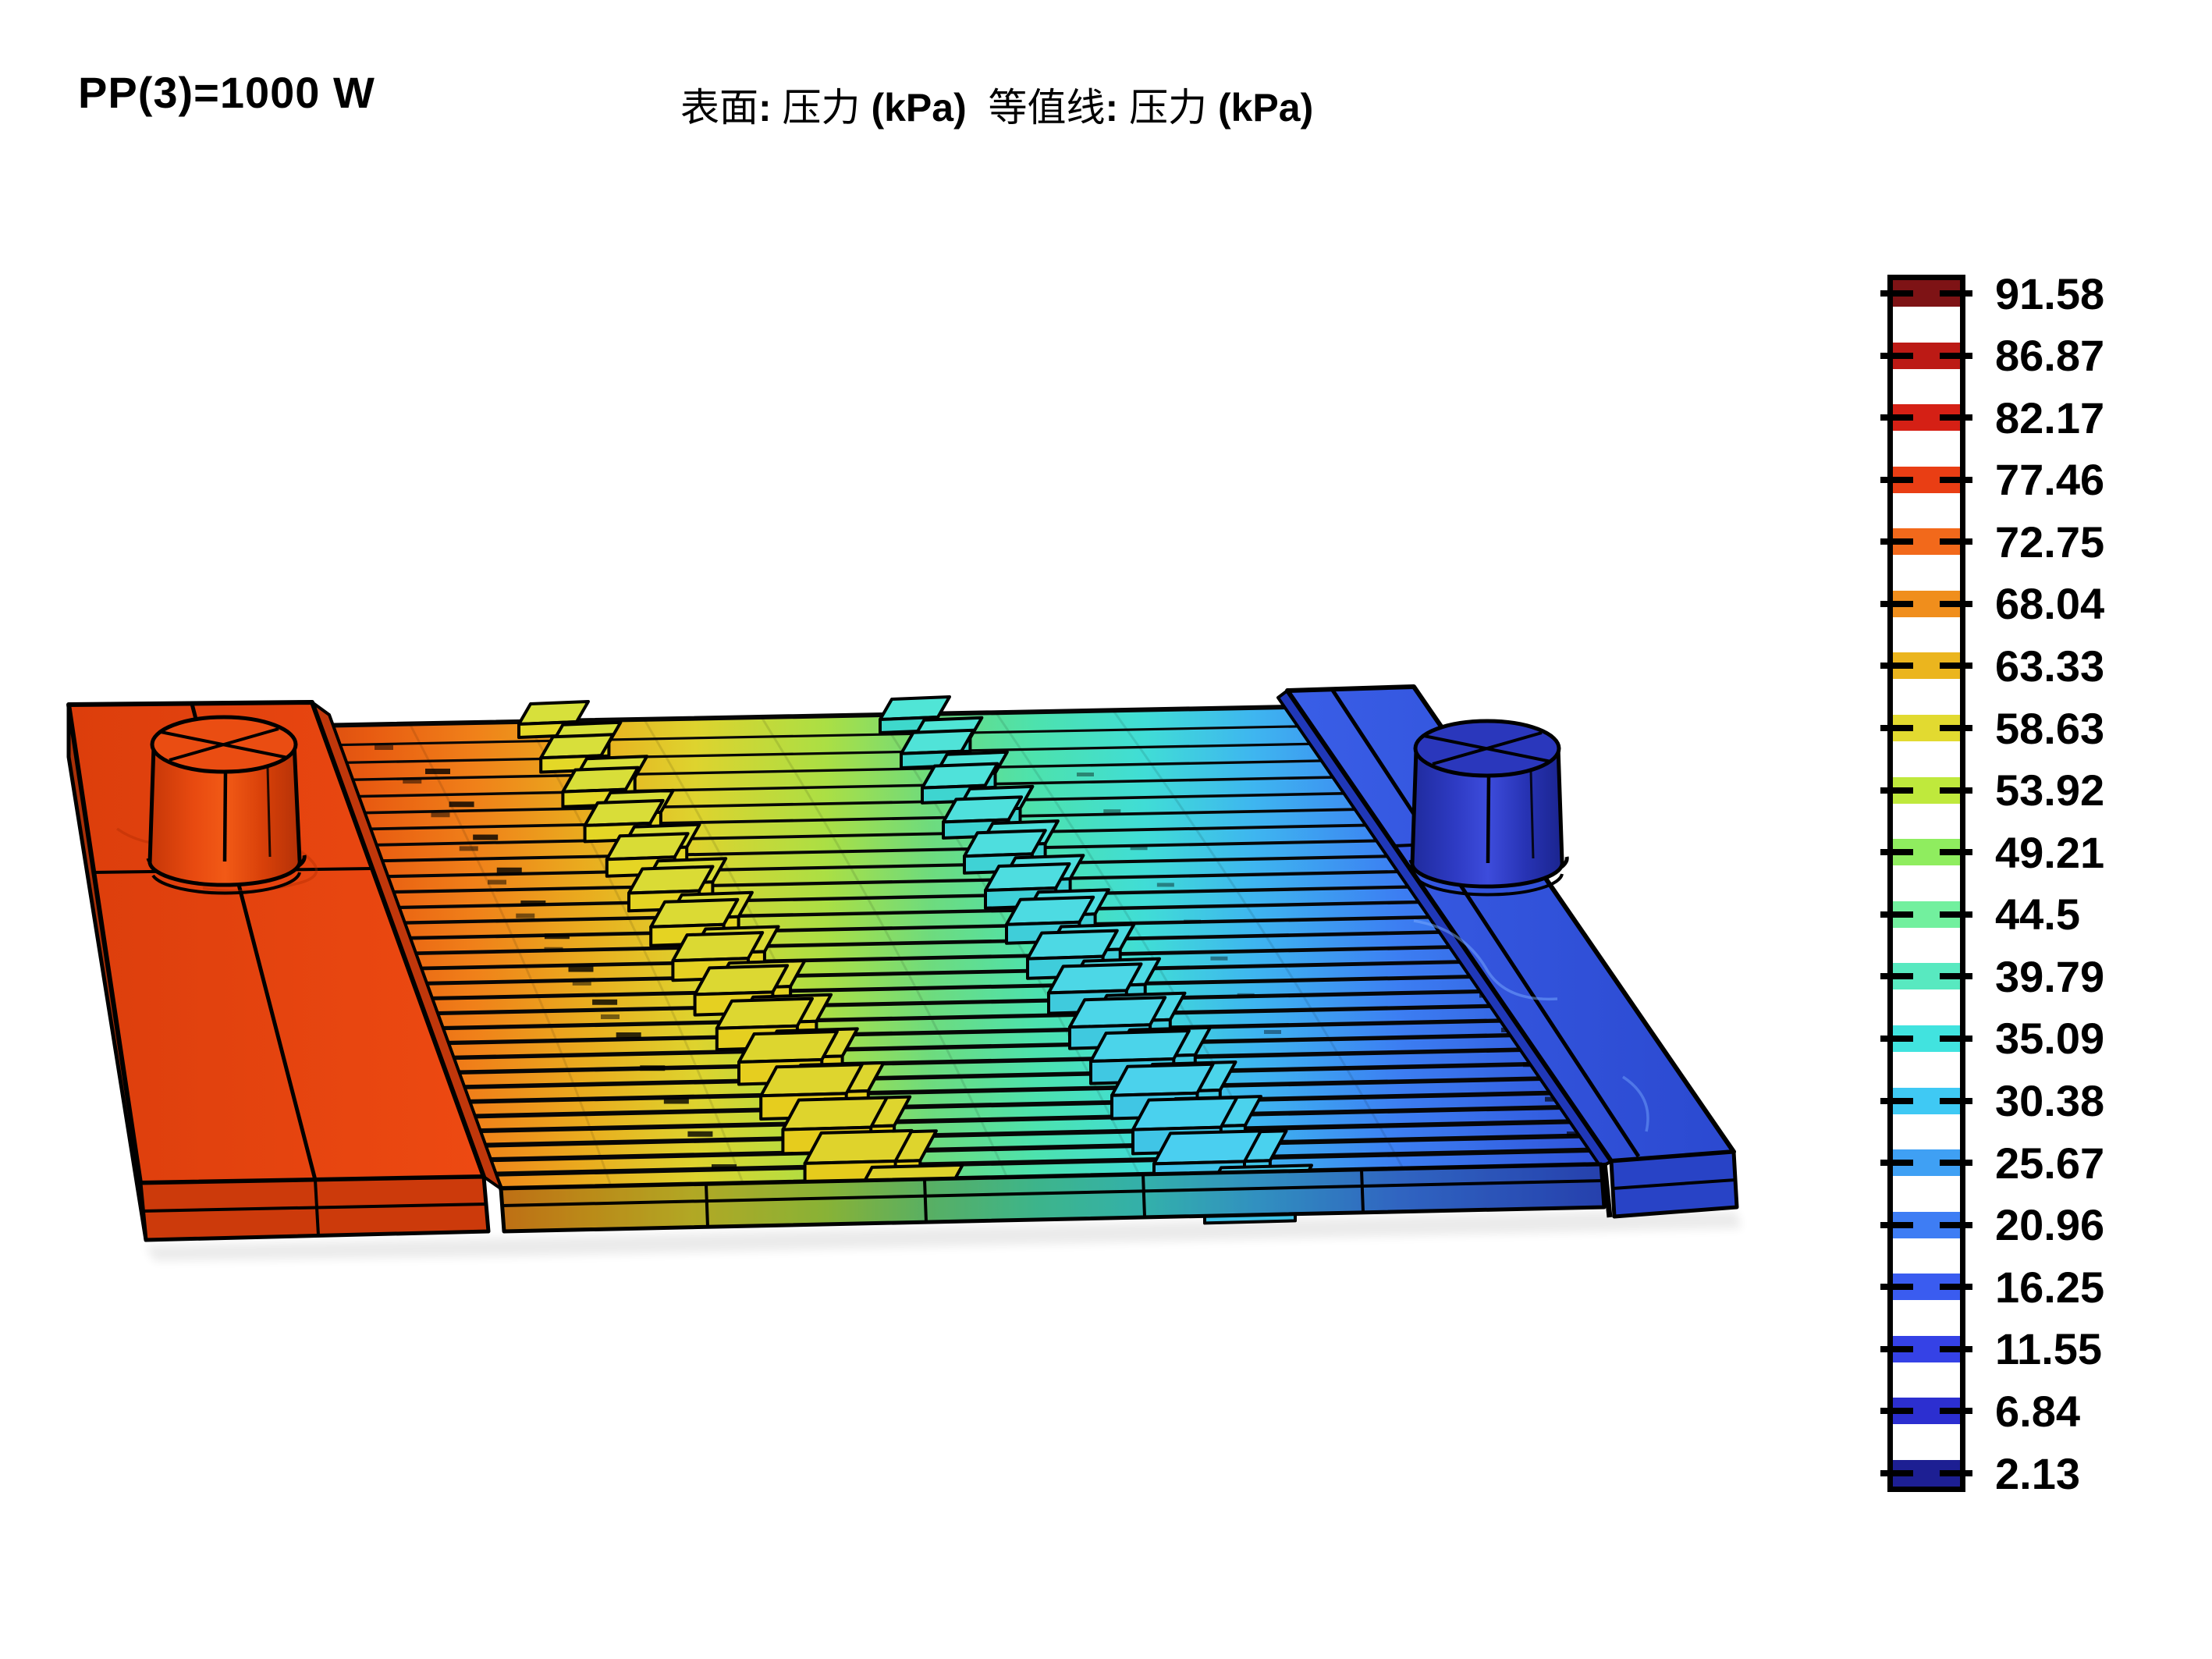 The width and height of the screenshot is (2212, 1659). I want to click on legend-value-label: 86.87, so click(2050, 356).